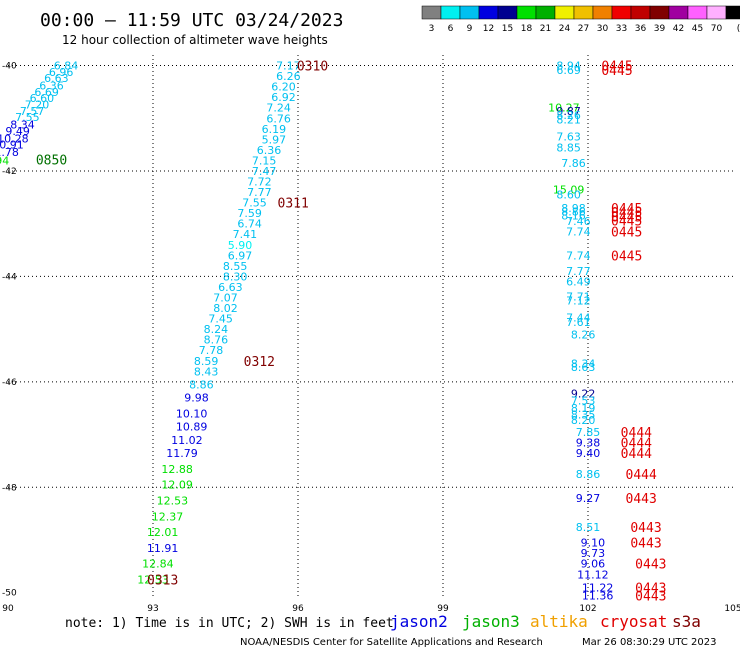  I want to click on x-tick-label: 99, so click(443, 609).